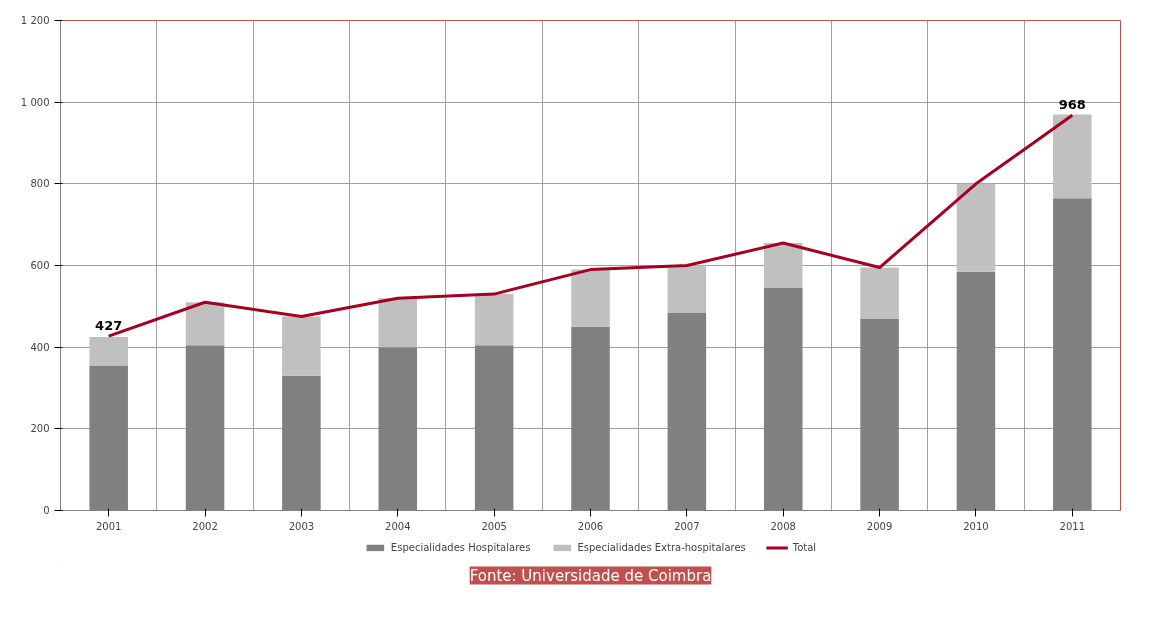  Describe the element at coordinates (804, 547) in the screenshot. I see `legend-label: Total` at that location.